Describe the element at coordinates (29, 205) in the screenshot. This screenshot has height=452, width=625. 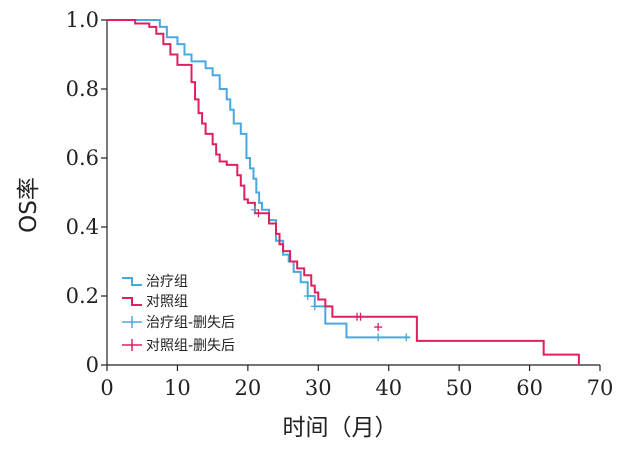
I see `y-axis-title: OS率` at that location.